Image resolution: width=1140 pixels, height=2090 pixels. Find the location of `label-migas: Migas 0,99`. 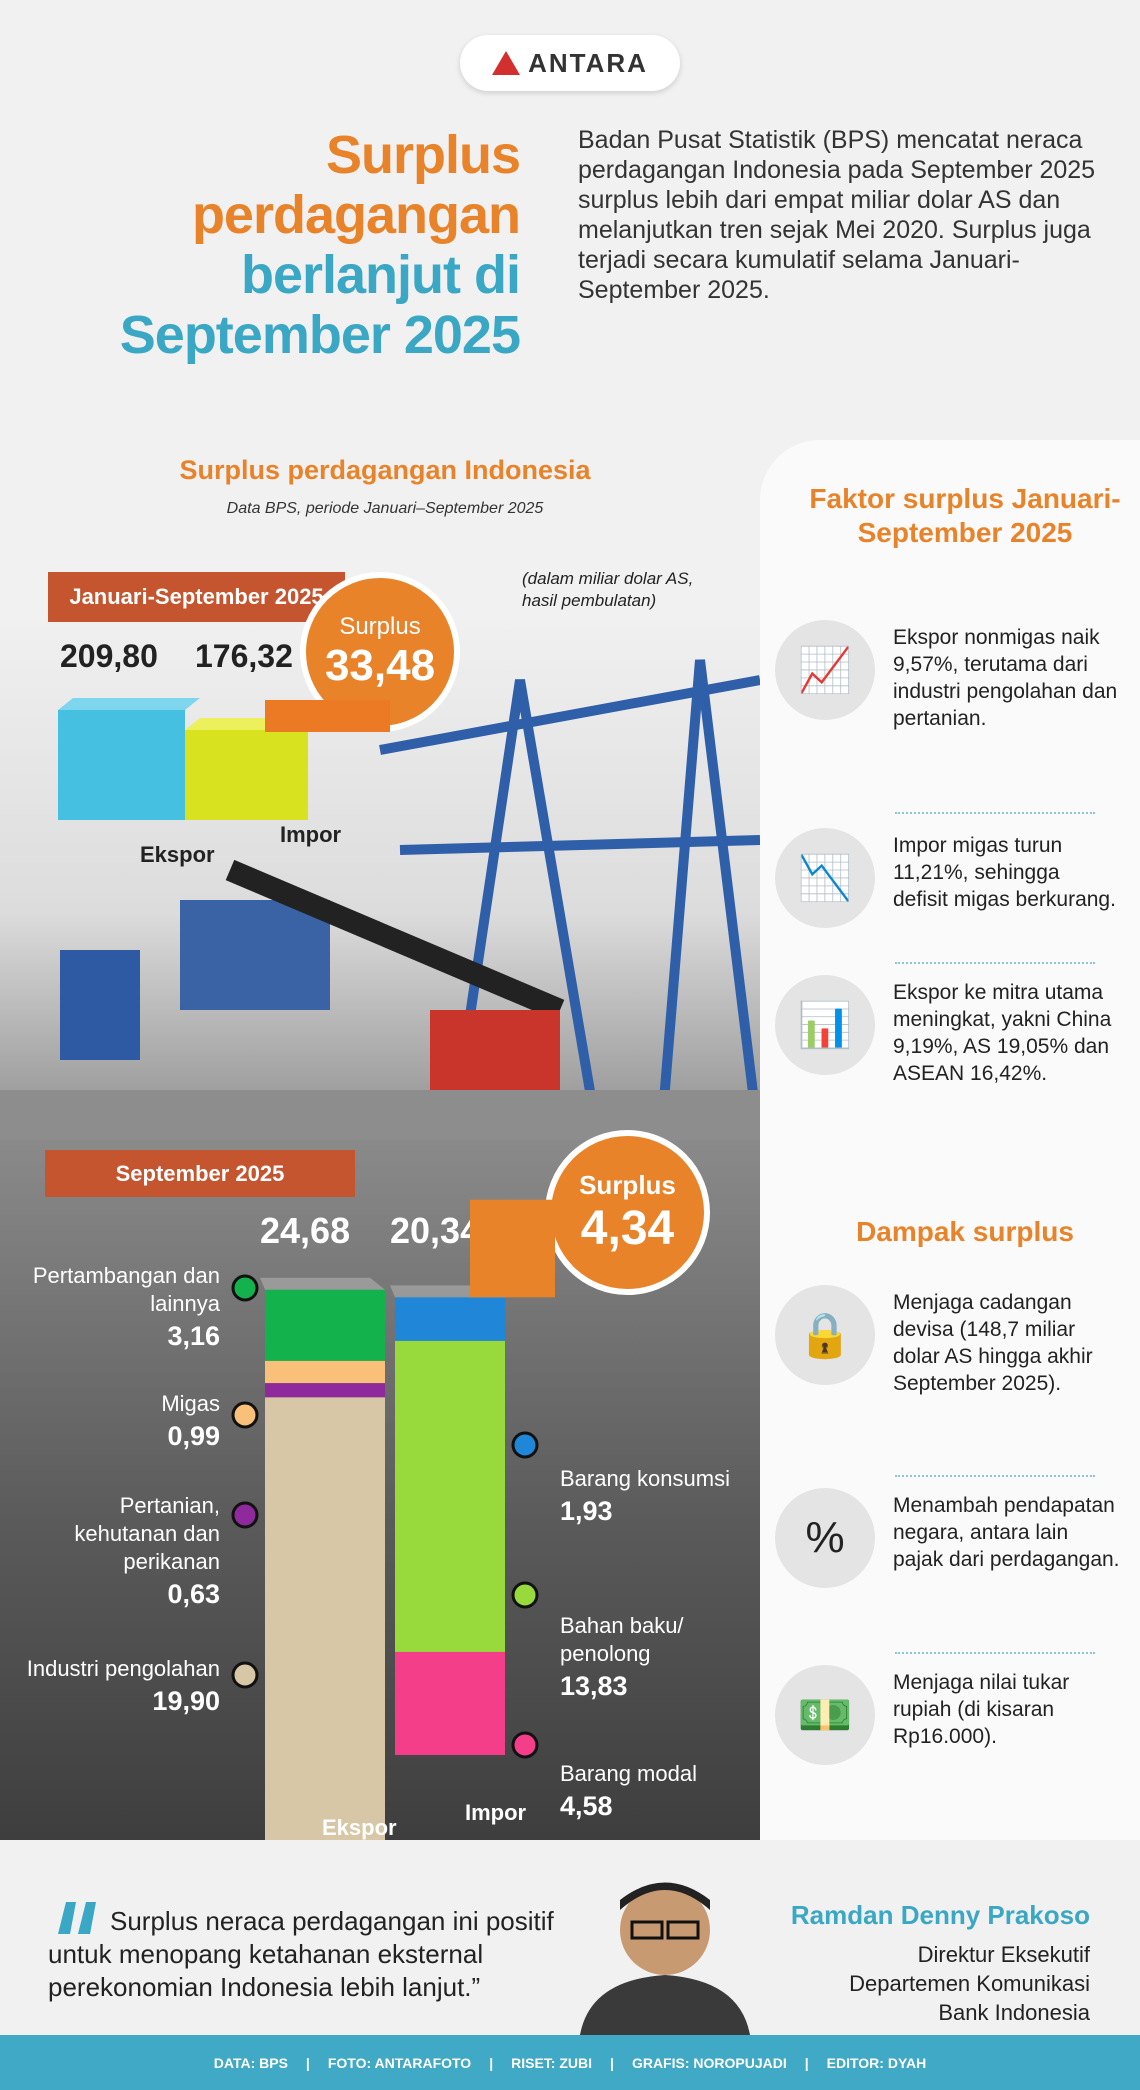

label-migas: Migas 0,99 is located at coordinates (190, 1421).